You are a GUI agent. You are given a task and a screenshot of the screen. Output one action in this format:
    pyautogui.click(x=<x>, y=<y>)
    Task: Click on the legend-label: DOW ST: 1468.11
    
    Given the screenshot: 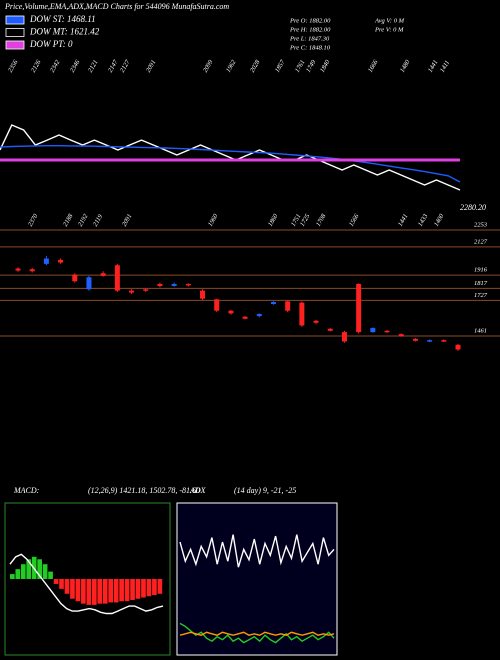 What is the action you would take?
    pyautogui.click(x=62, y=19)
    